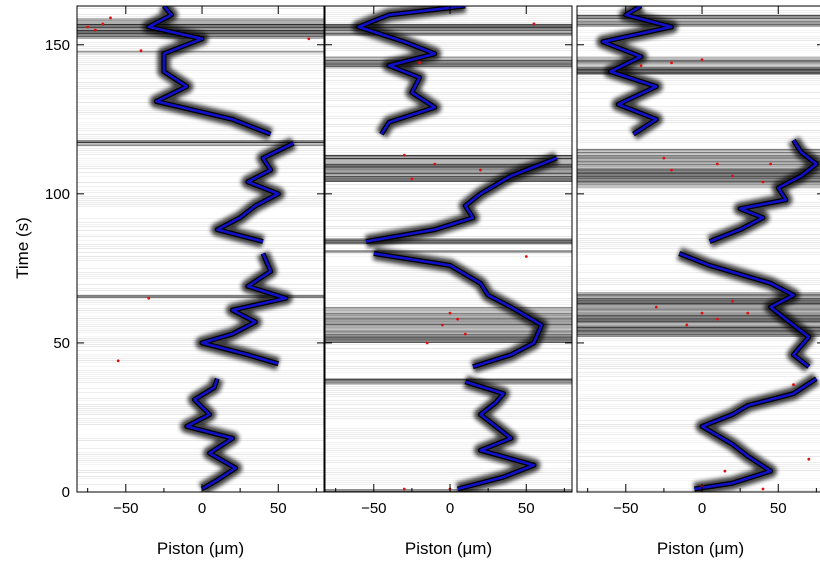 The height and width of the screenshot is (563, 820). What do you see at coordinates (57, 194) in the screenshot?
I see `y-tick-label: 100` at bounding box center [57, 194].